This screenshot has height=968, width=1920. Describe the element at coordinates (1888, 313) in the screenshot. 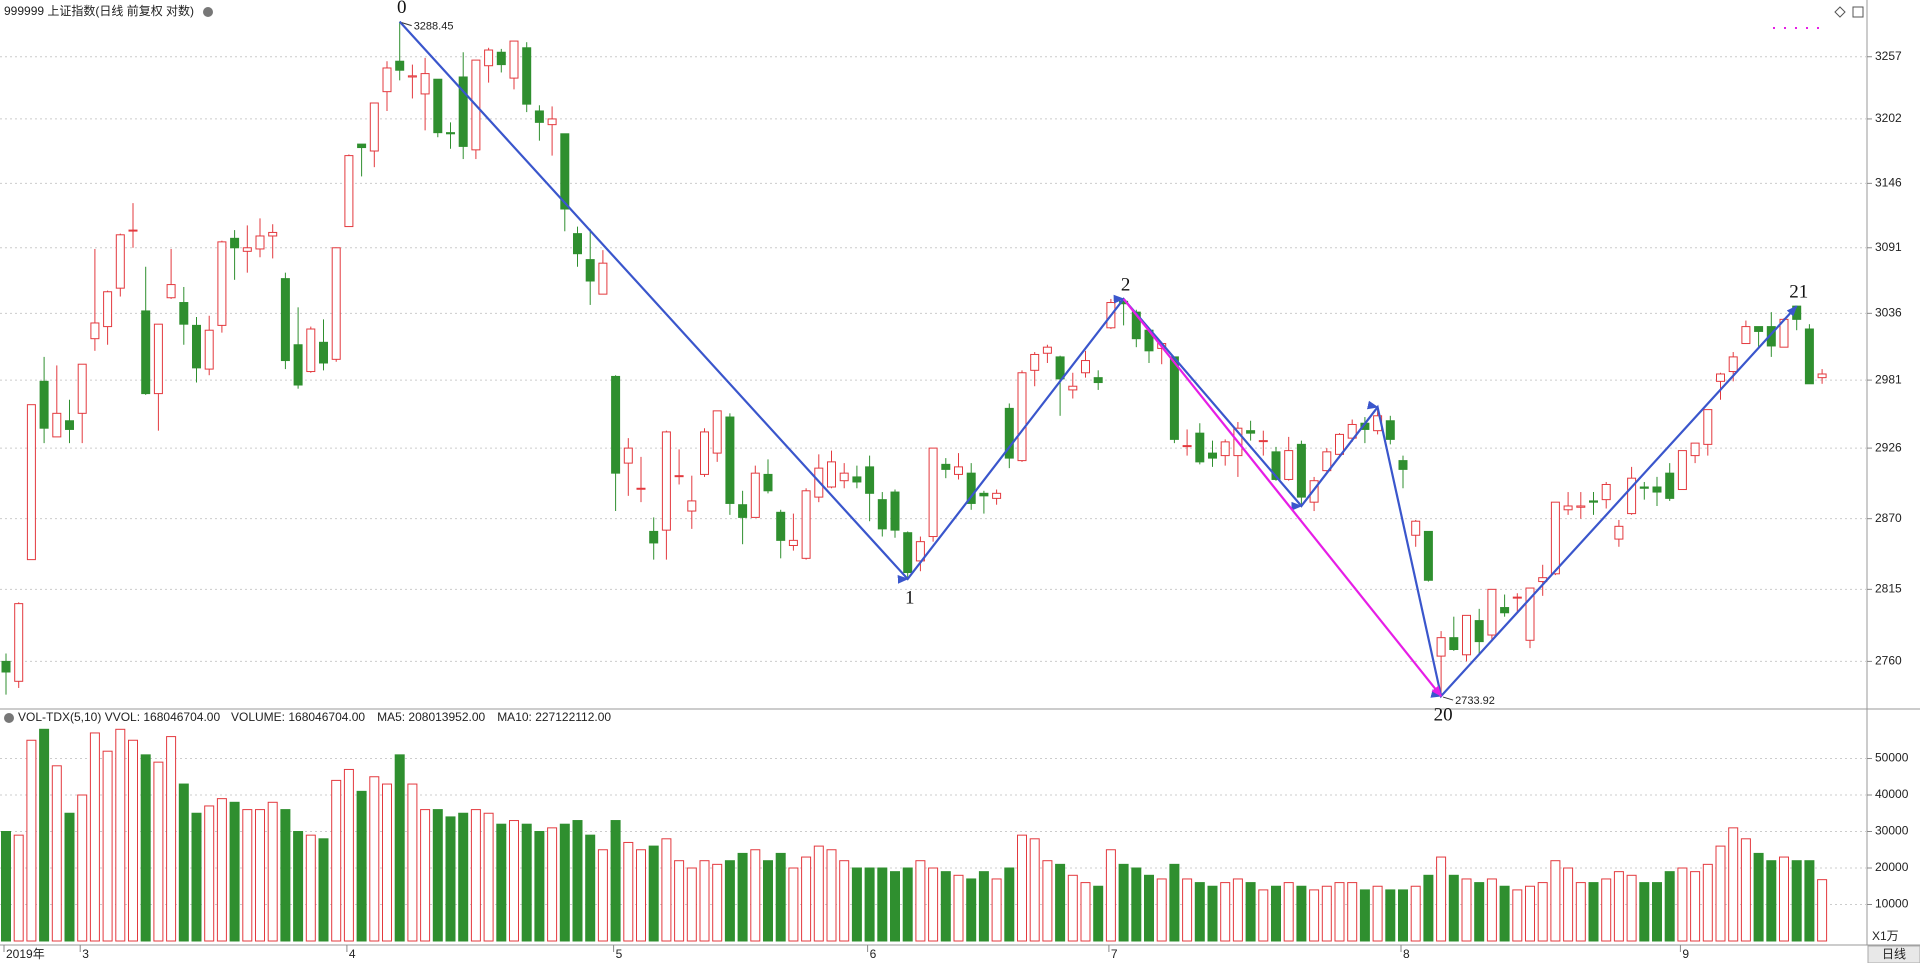

I see `y-tick-label: 3036` at that location.